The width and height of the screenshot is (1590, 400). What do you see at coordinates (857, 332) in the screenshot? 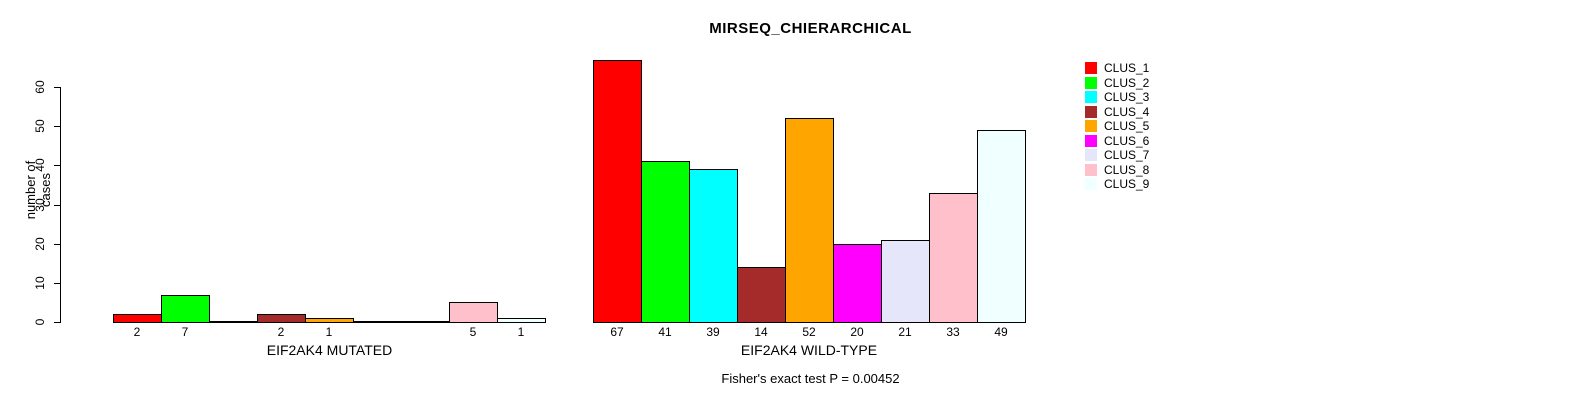
I see `bar-value-label: 20` at bounding box center [857, 332].